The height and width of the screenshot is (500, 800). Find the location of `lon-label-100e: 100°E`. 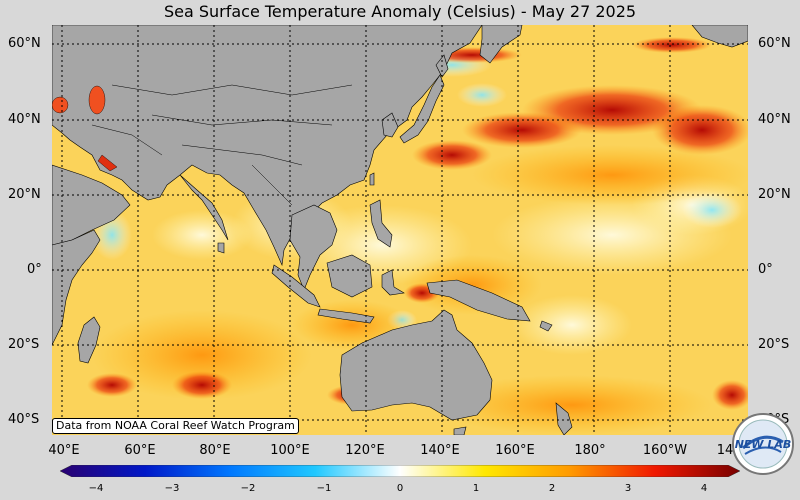

lon-label-100e: 100°E is located at coordinates (290, 450).